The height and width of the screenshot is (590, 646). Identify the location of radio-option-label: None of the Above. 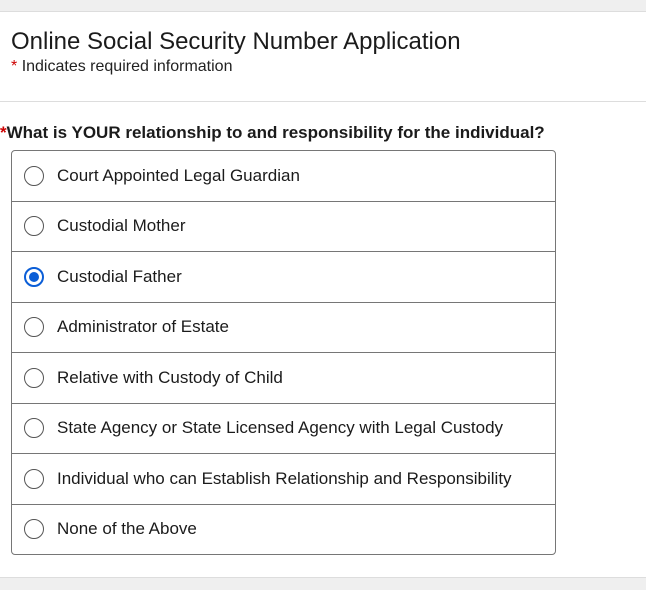
(127, 529).